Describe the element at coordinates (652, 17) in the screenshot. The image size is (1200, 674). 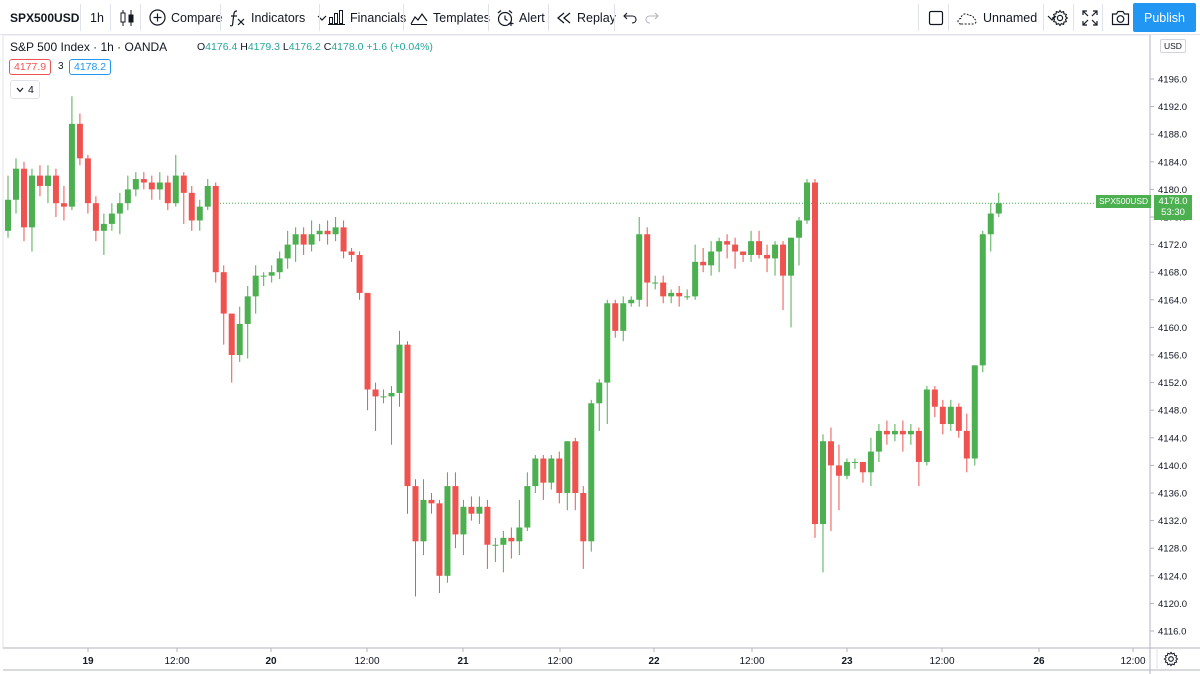
I see `redo-button` at that location.